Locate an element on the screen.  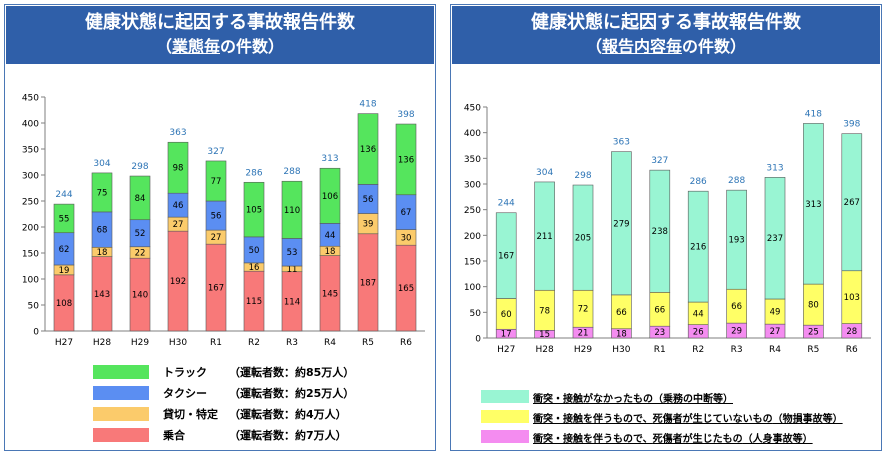
segment-value-label: 78 is located at coordinates (544, 311).